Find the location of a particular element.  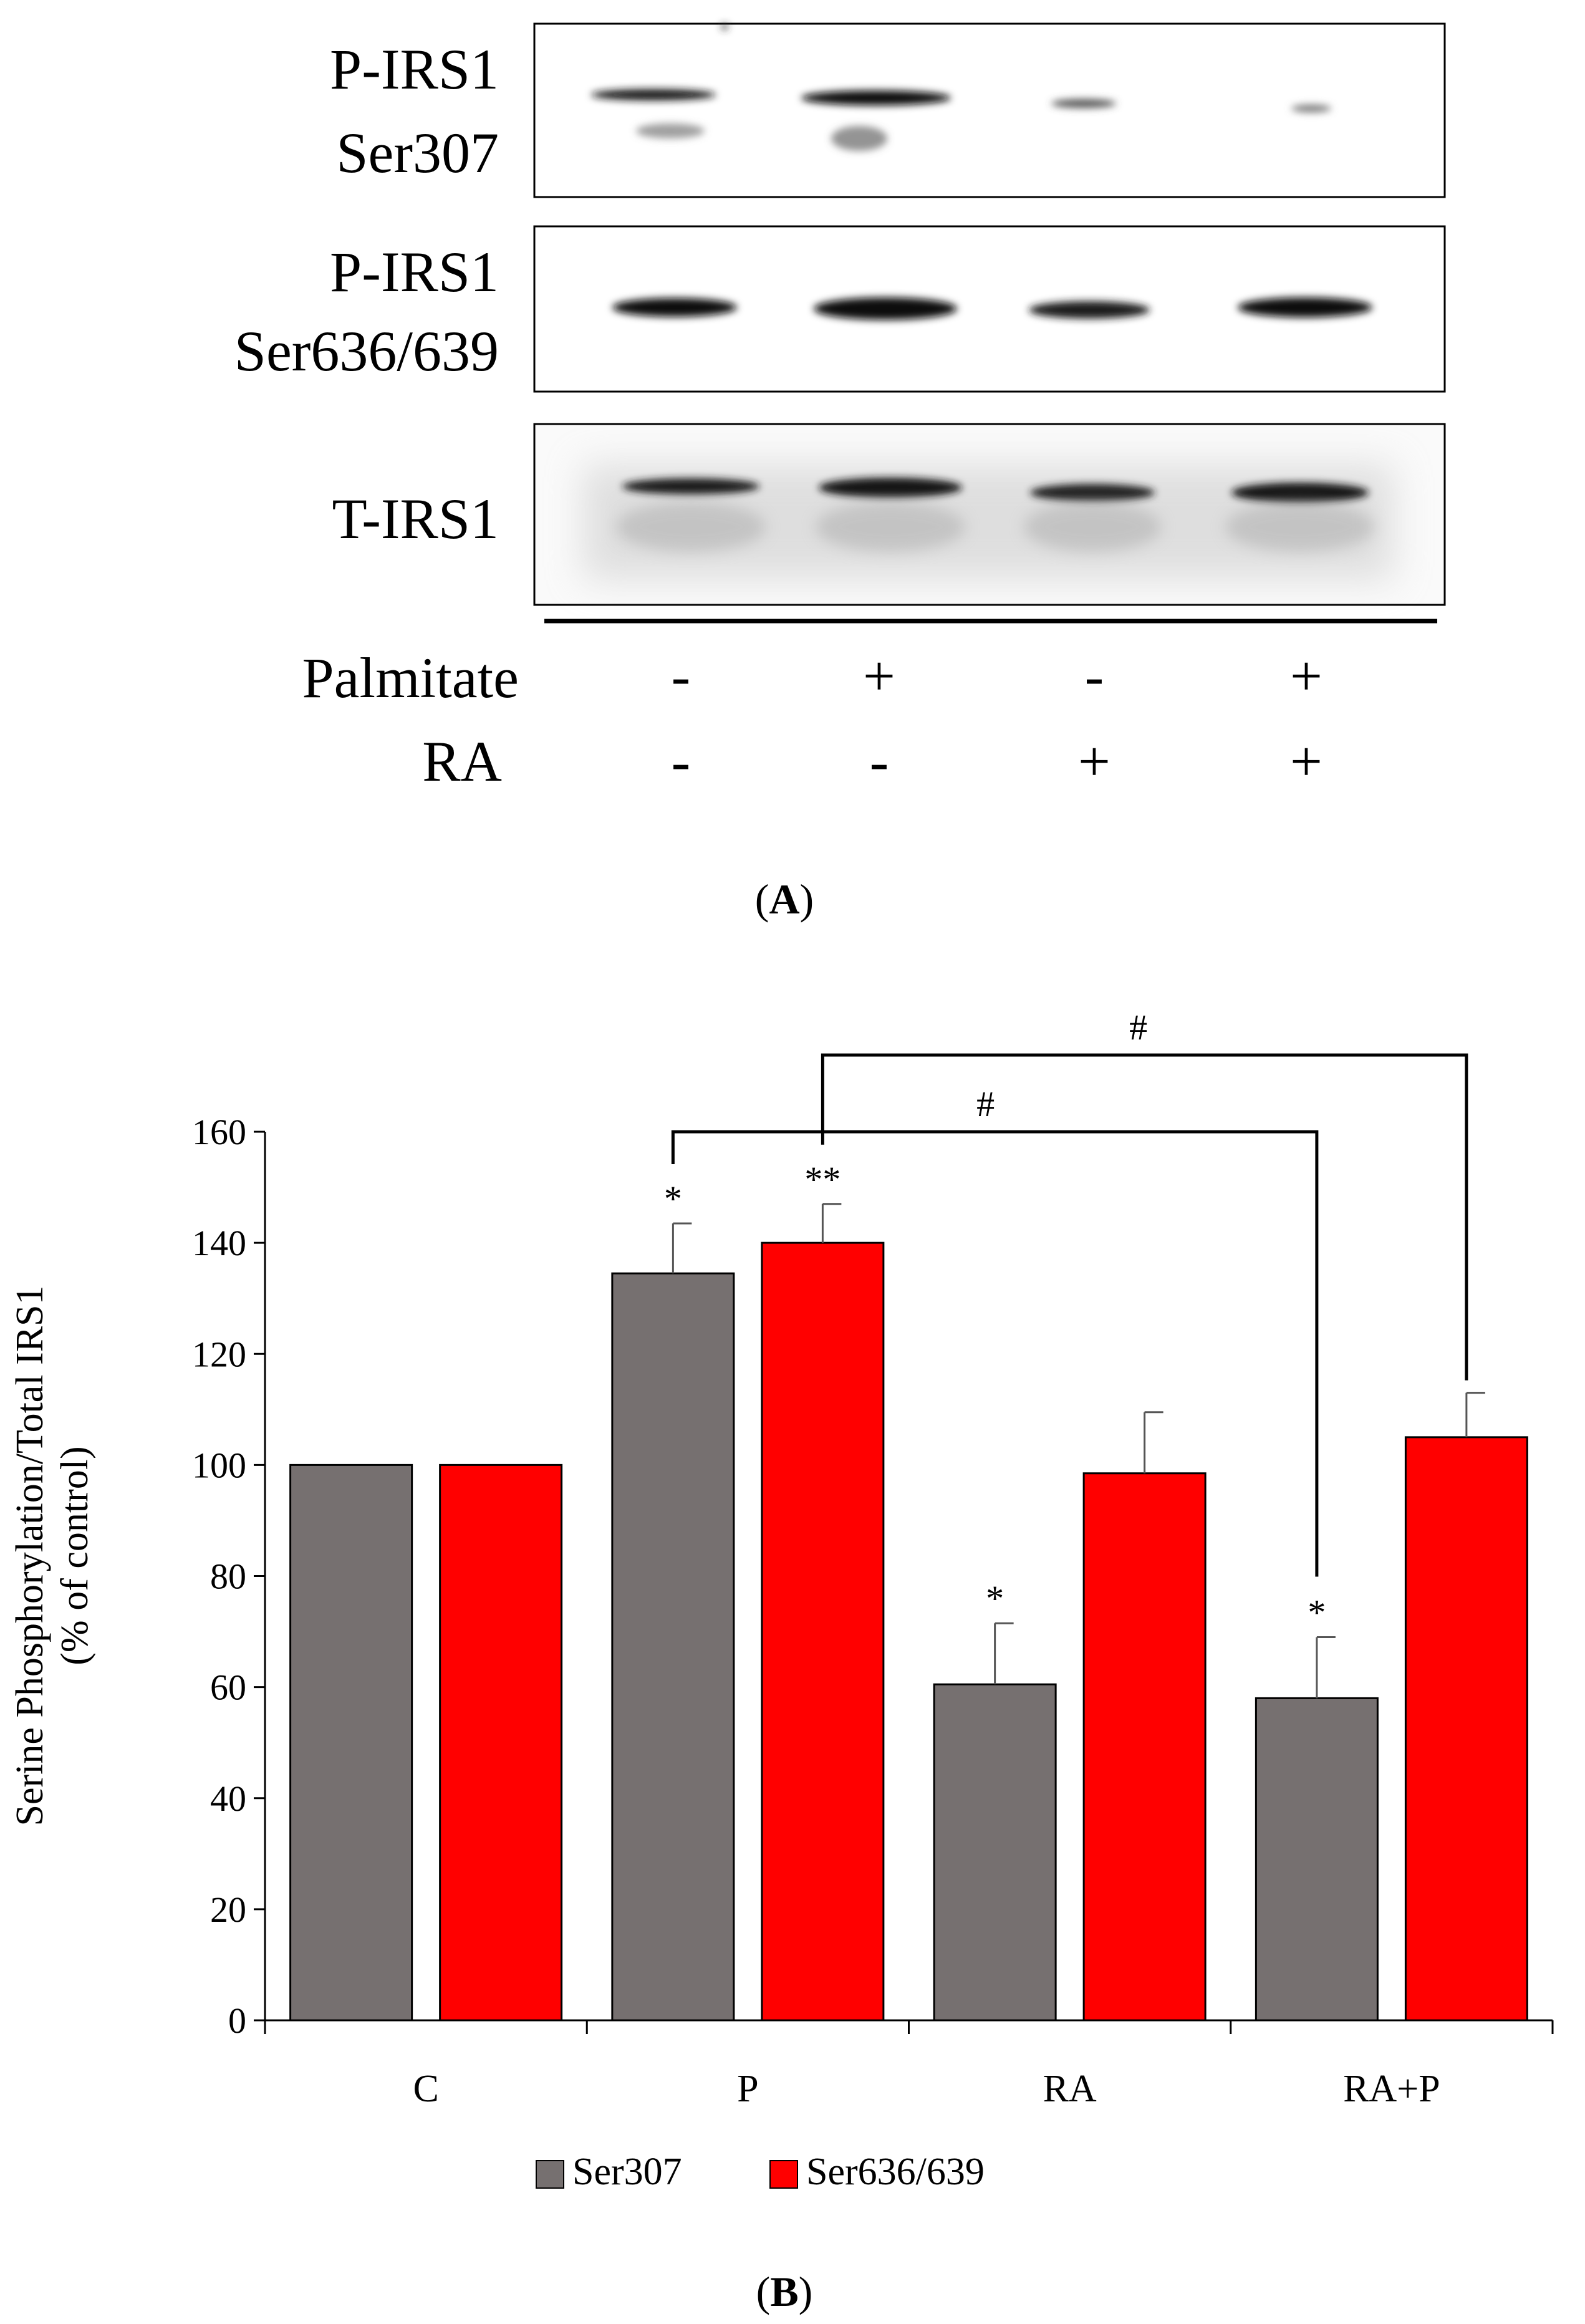

error-bars is located at coordinates (1078, 1451).